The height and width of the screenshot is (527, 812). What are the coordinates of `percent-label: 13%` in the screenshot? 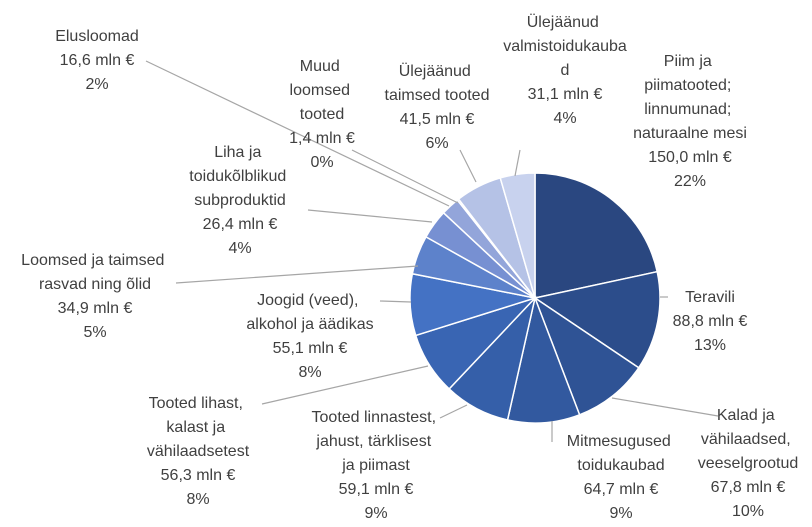 It's located at (710, 345).